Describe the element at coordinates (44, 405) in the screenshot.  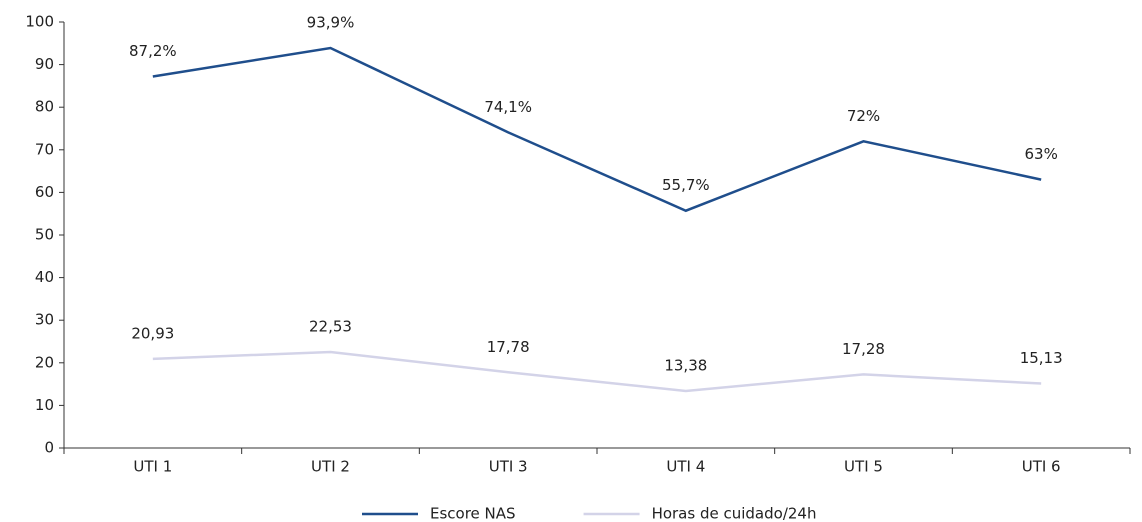
I see `y-tick-label: 10` at that location.